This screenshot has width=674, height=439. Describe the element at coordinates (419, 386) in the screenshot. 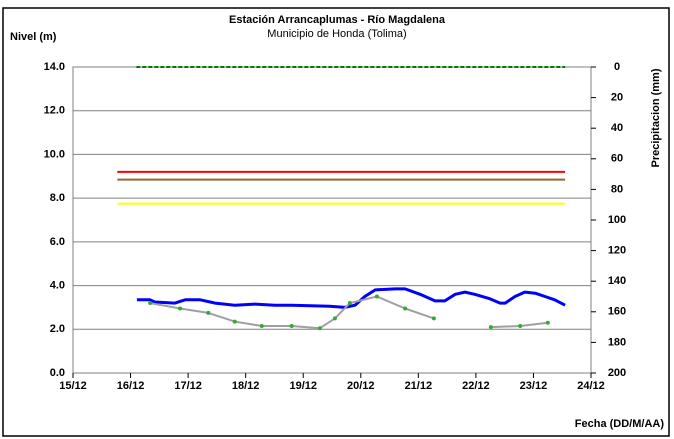

I see `x-tick-label: 21/12` at that location.